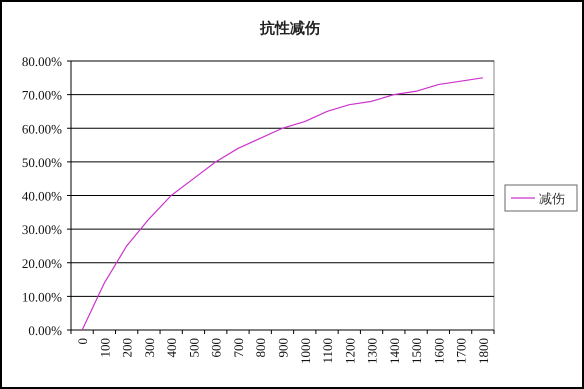 Image resolution: width=584 pixels, height=389 pixels. What do you see at coordinates (45, 330) in the screenshot?
I see `y-tick-label: 0.00%` at bounding box center [45, 330].